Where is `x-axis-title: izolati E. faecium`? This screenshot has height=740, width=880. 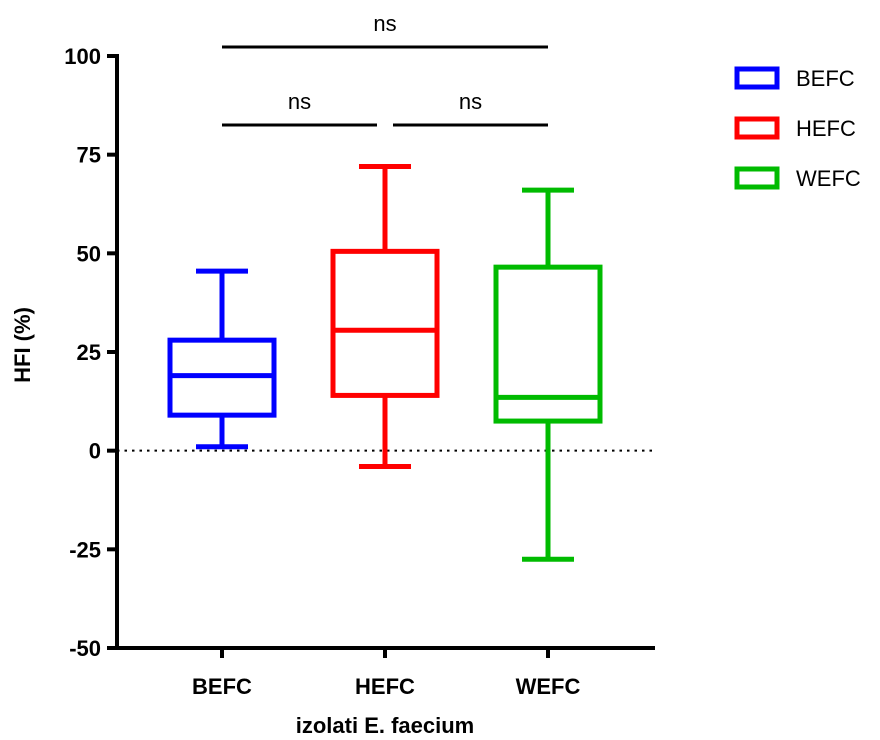 x-axis-title: izolati E. faecium is located at coordinates (385, 725).